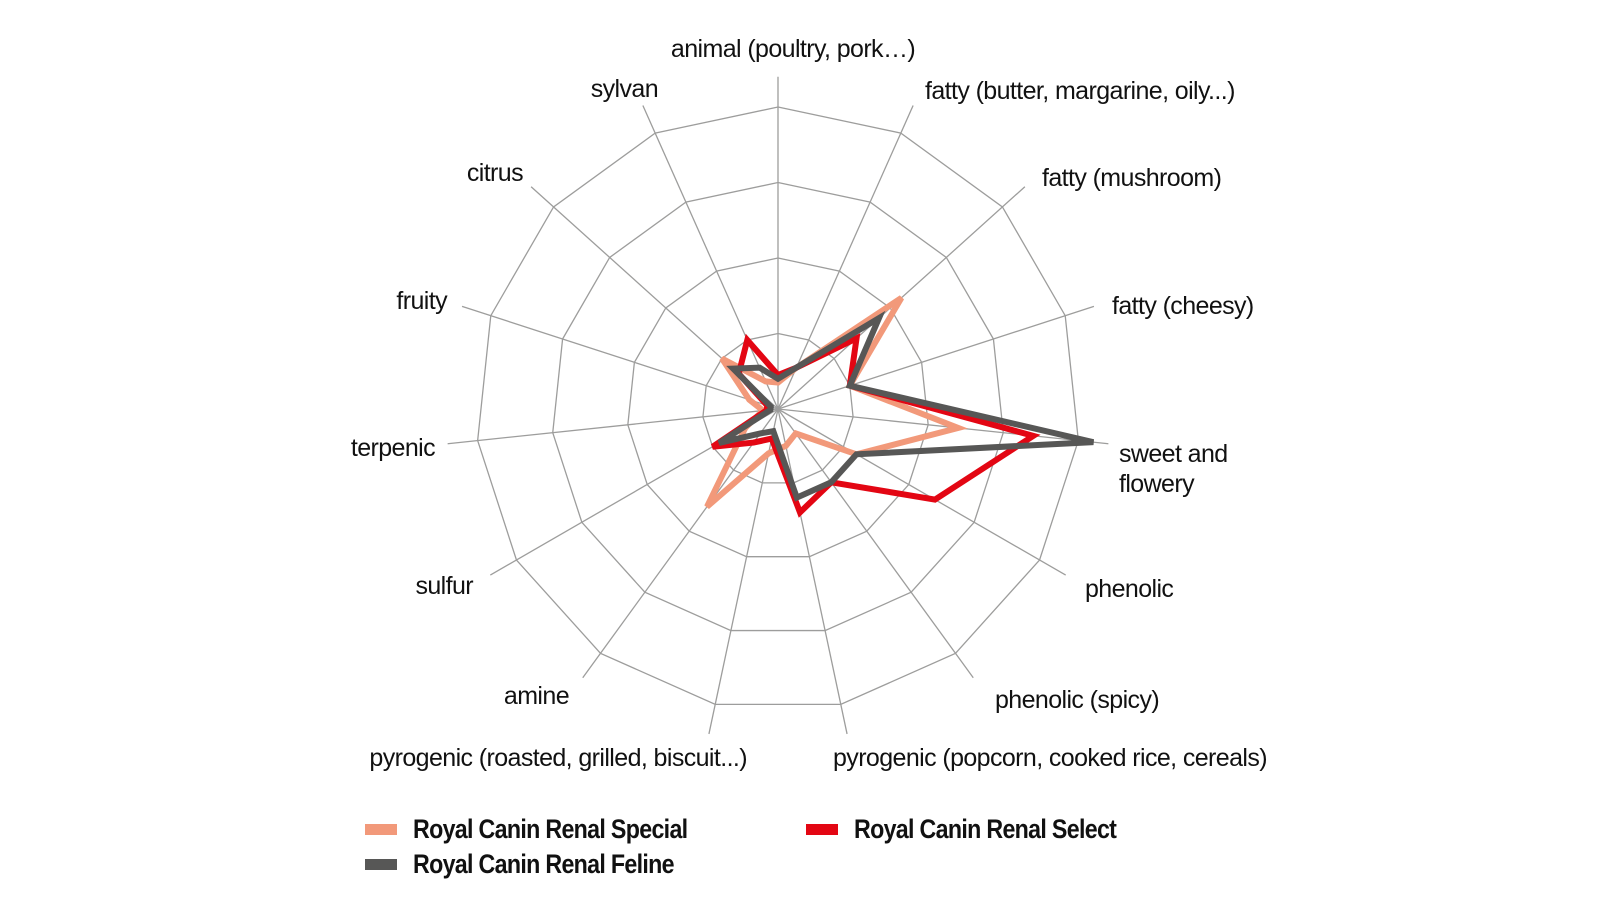 The image size is (1600, 900). What do you see at coordinates (1157, 484) in the screenshot?
I see `axis-label-sweet-flowery-2: flowery` at bounding box center [1157, 484].